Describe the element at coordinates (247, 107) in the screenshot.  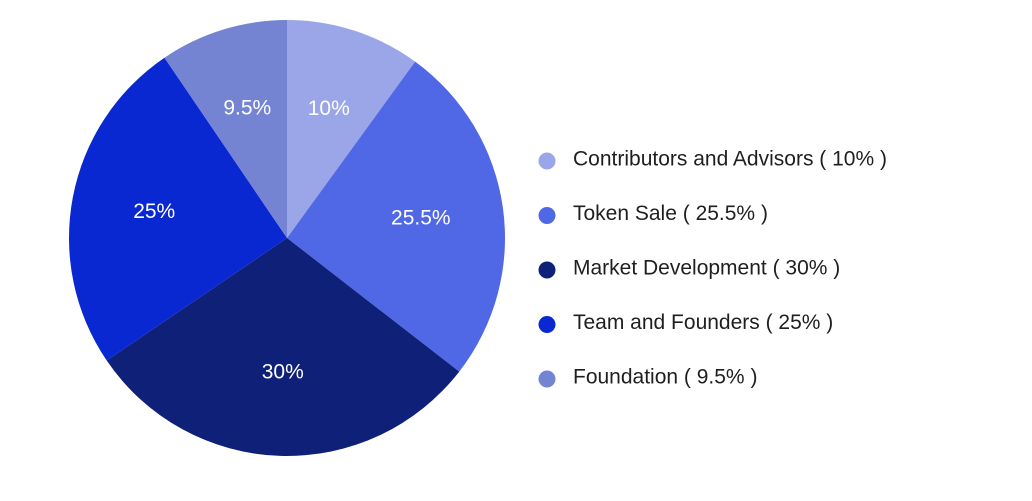
I see `pie-slice-label: 9.5%` at that location.